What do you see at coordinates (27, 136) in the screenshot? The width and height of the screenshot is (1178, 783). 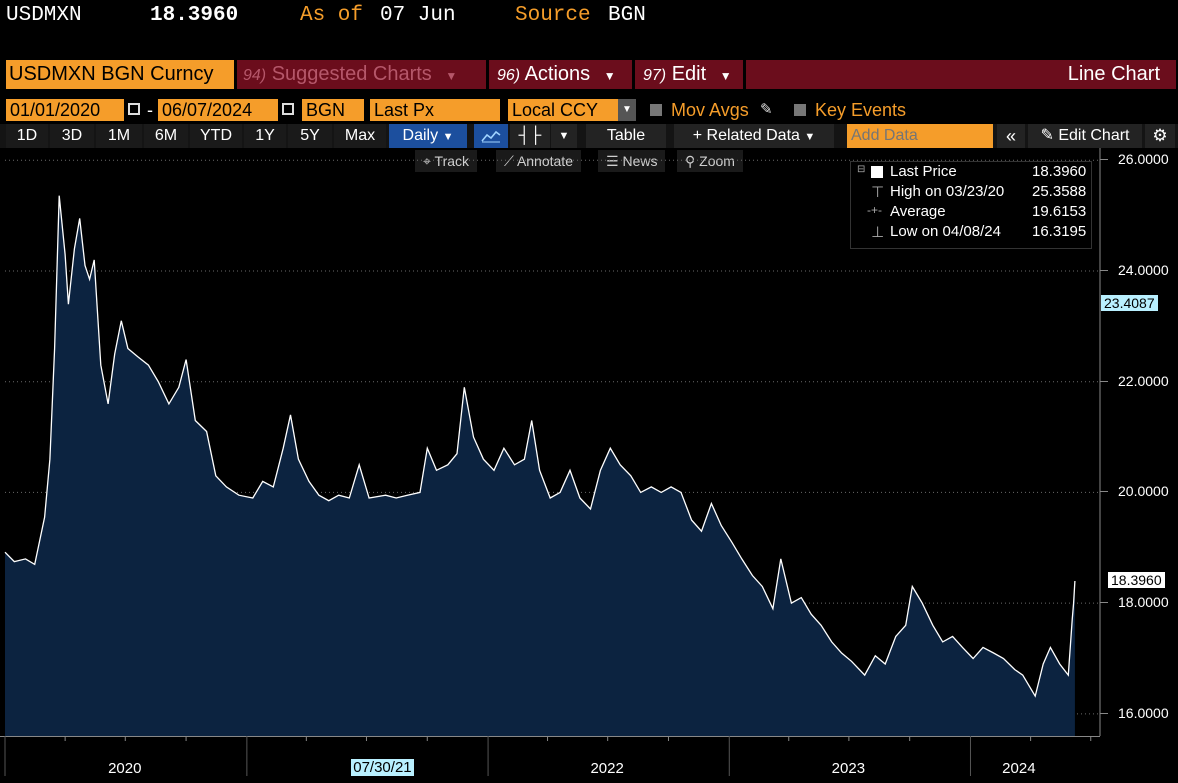 I see `range-1d: 1D` at bounding box center [27, 136].